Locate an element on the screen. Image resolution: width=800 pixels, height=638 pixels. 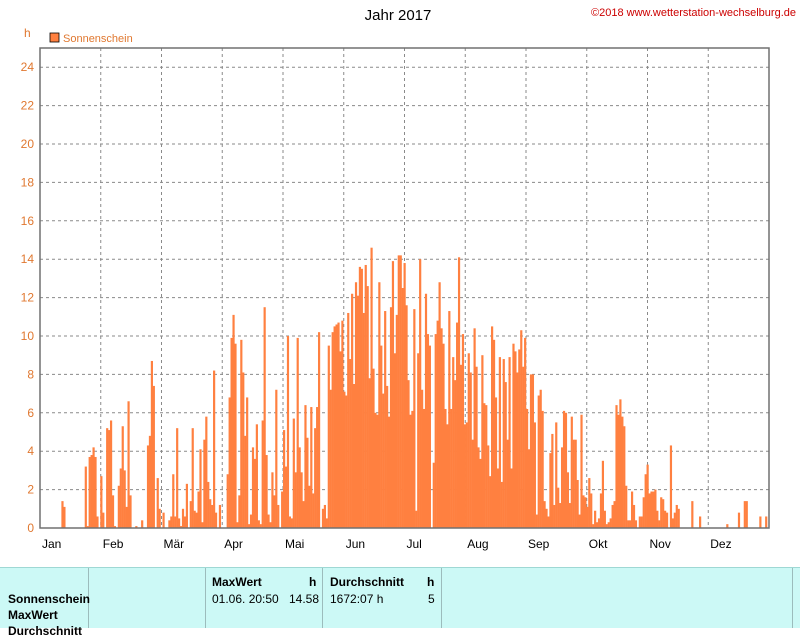
stats-row-label: MaxWert is located at coordinates (33, 615).